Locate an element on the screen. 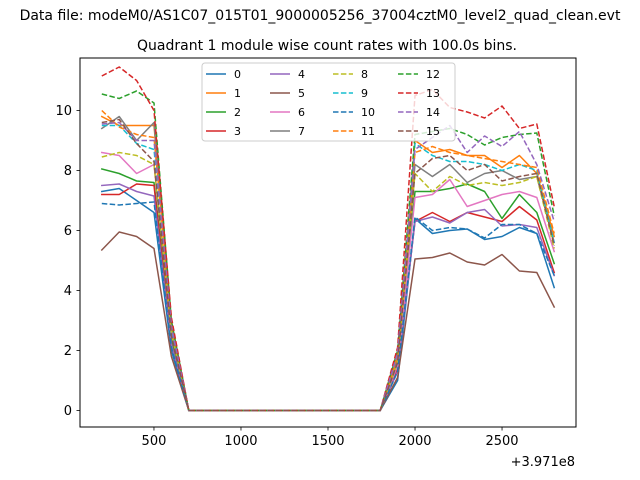 Image resolution: width=640 pixels, height=480 pixels. legend-frame is located at coordinates (328, 102).